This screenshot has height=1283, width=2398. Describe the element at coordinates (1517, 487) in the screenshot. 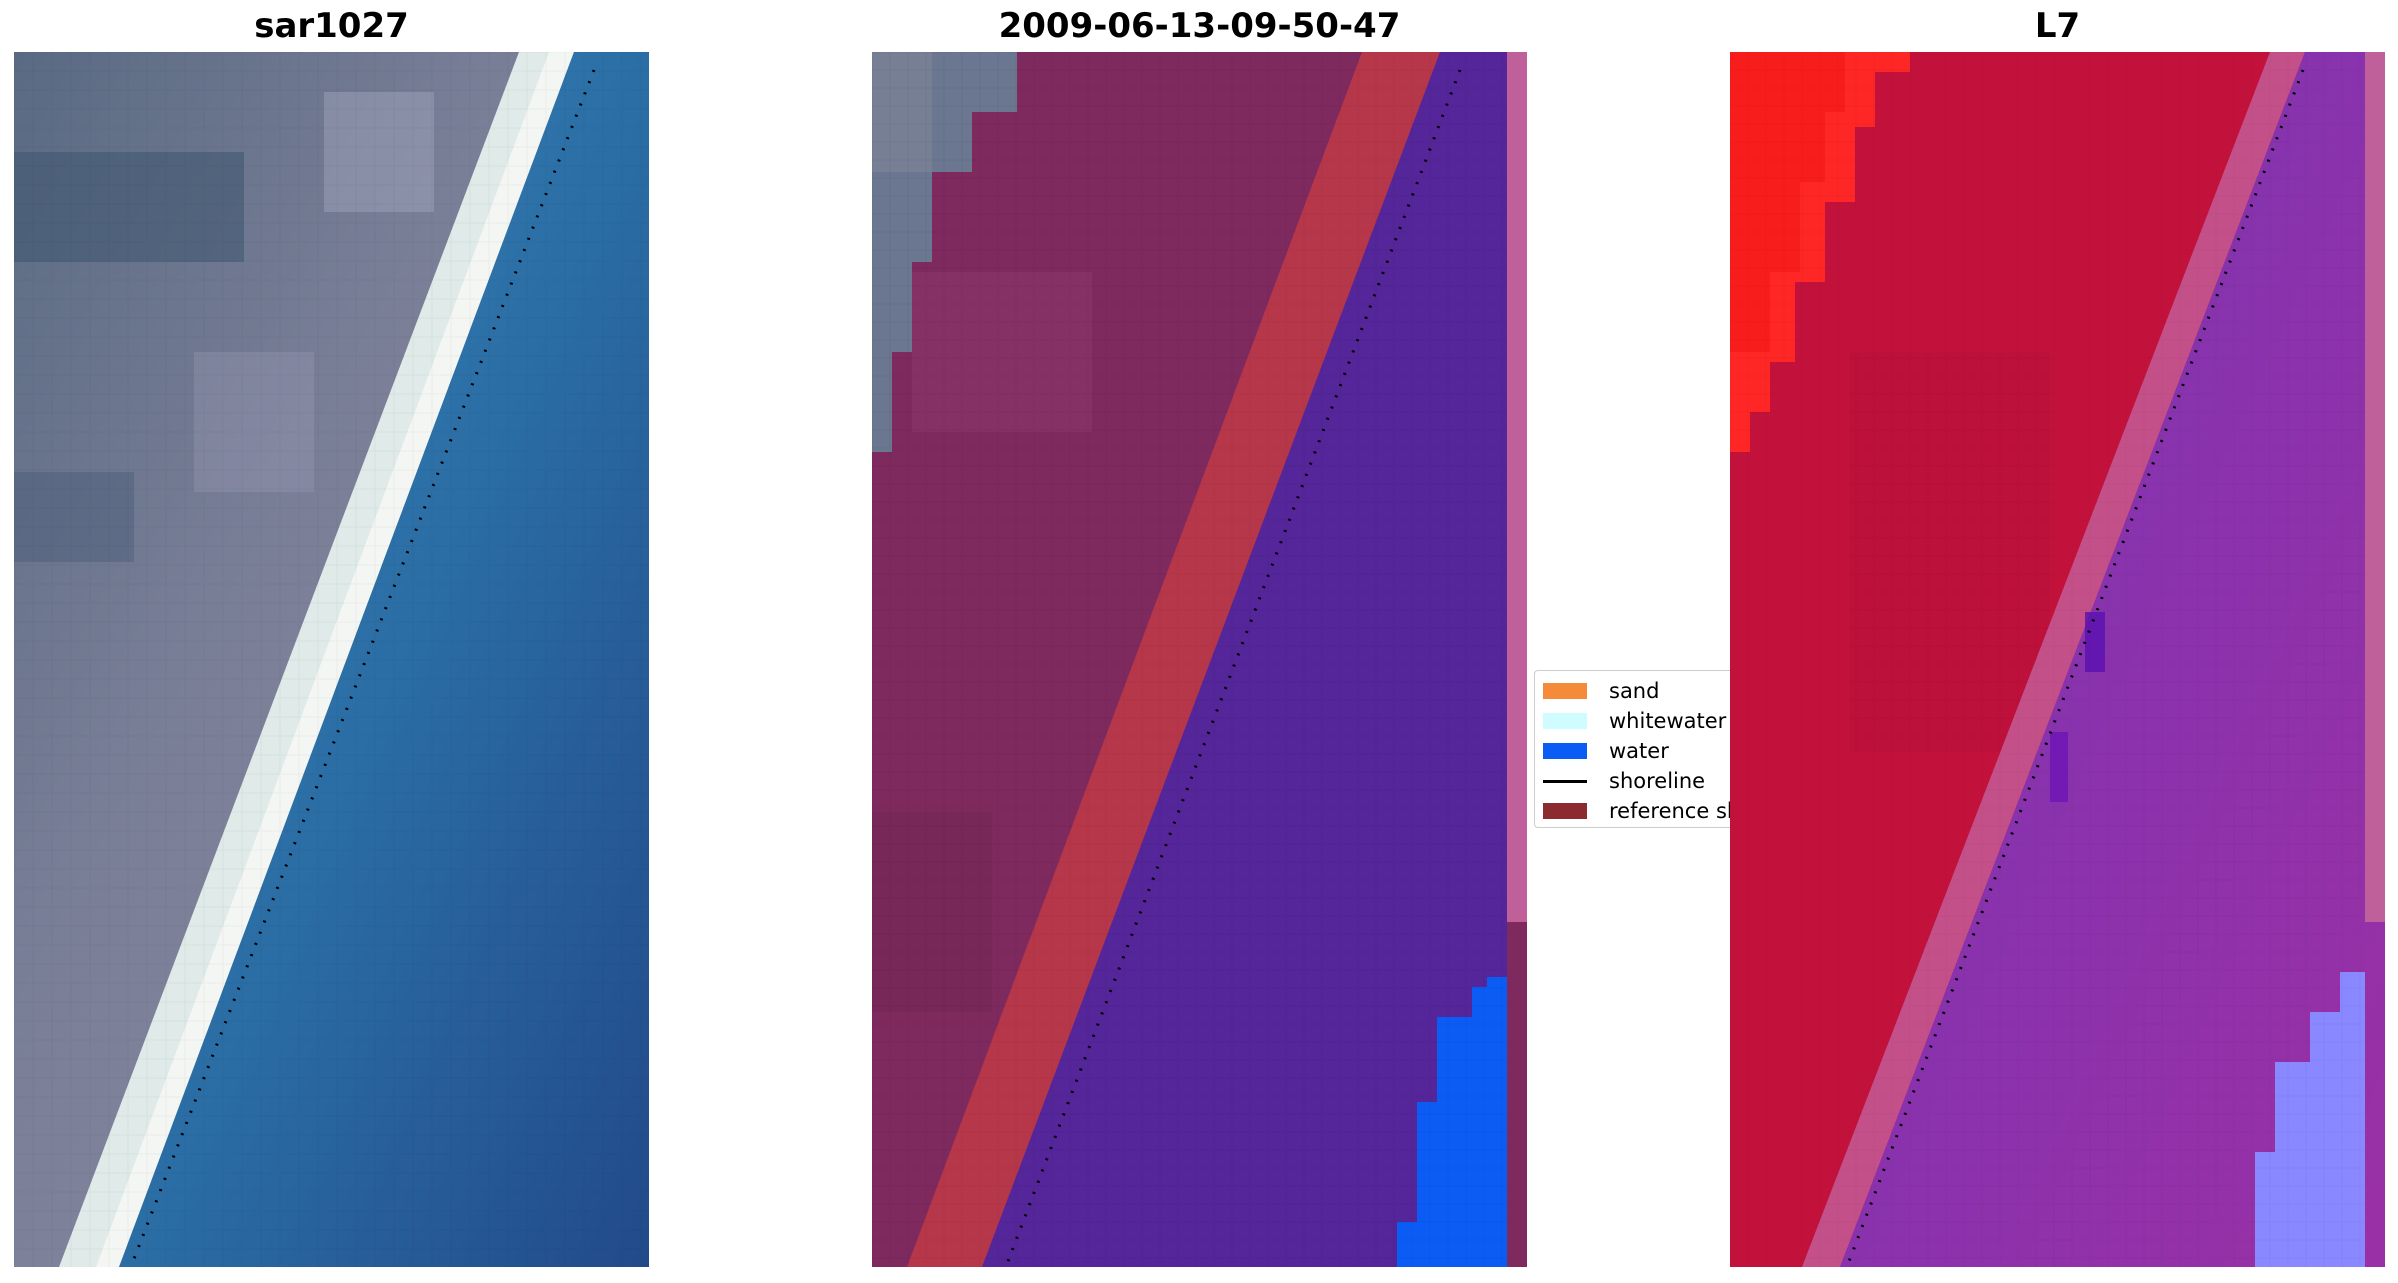

I see `edge-strip` at that location.